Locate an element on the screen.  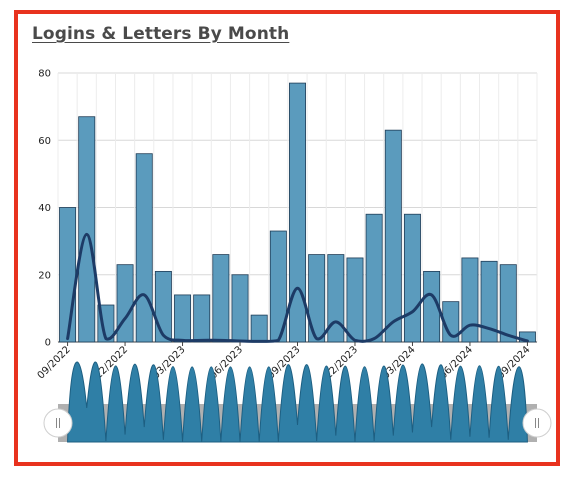
navigator-left-handle is located at coordinates (58, 423).